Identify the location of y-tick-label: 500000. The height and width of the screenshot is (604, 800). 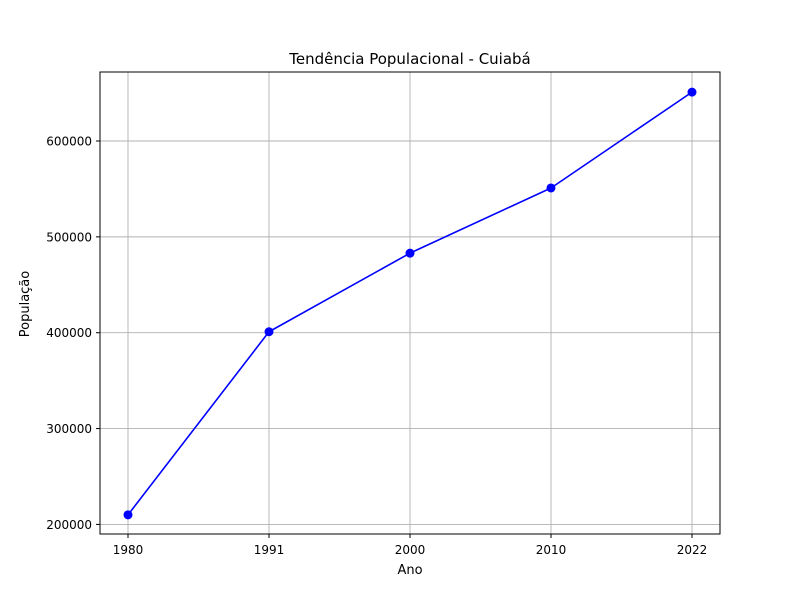
(69, 237).